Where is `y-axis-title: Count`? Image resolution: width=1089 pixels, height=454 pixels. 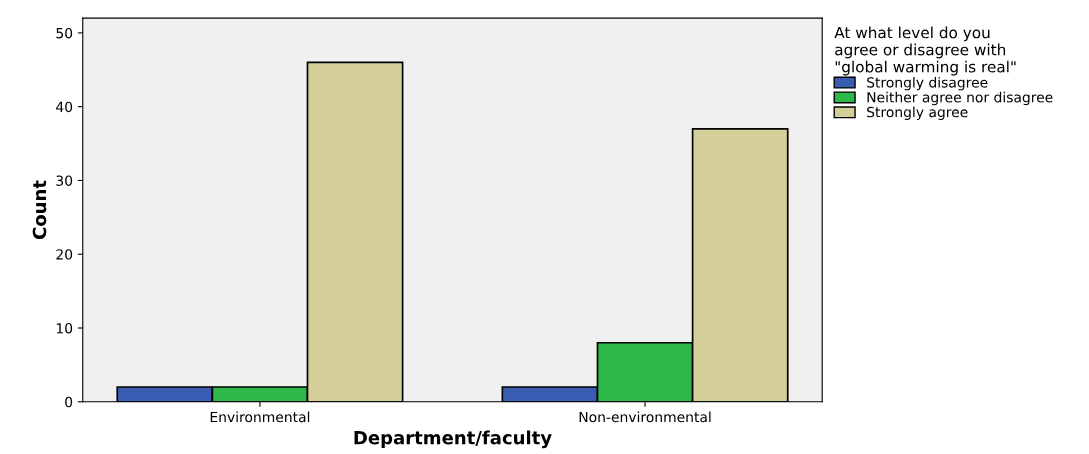 y-axis-title: Count is located at coordinates (39, 210).